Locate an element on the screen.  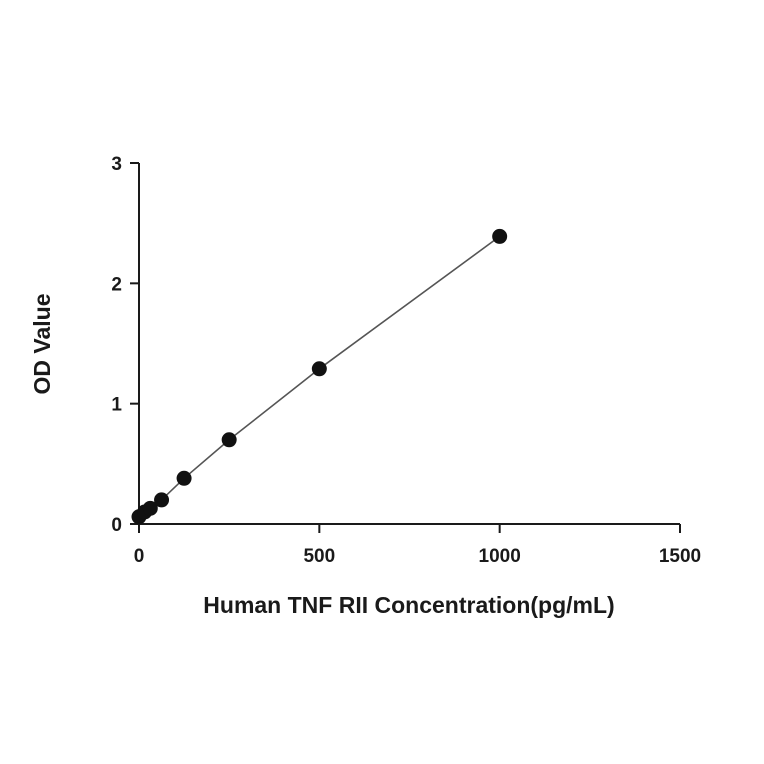
y-tick-label: 3 is located at coordinates (116, 164).